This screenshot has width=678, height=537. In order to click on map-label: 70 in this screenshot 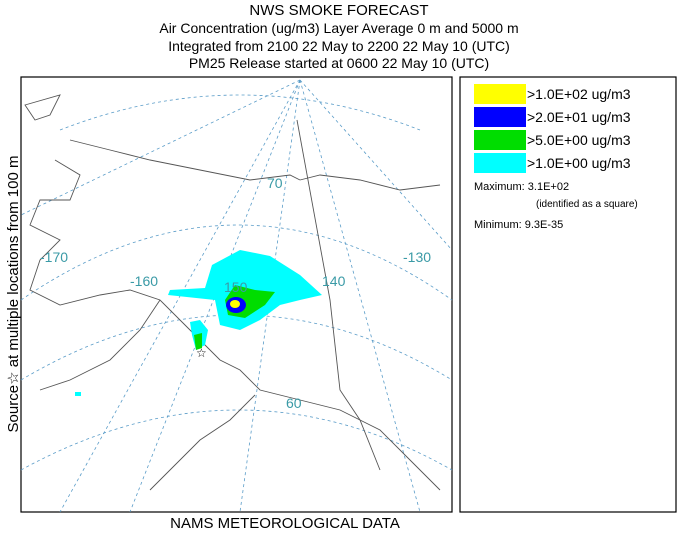, I will do `click(275, 183)`.